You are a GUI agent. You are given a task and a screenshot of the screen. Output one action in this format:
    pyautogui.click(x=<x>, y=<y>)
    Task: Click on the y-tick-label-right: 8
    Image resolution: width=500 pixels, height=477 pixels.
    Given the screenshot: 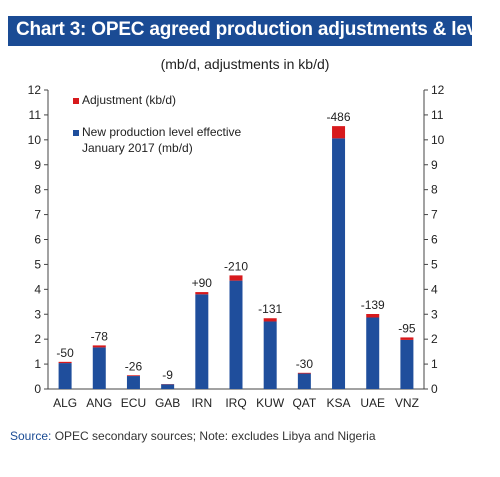 What is the action you would take?
    pyautogui.click(x=434, y=190)
    